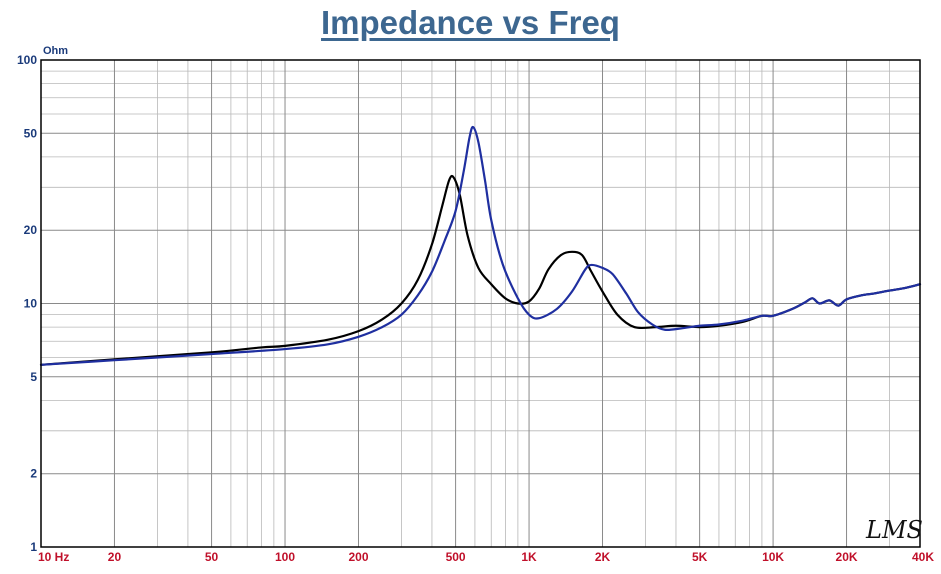 This screenshot has width=941, height=574. I want to click on y-tick-label: 10, so click(31, 304).